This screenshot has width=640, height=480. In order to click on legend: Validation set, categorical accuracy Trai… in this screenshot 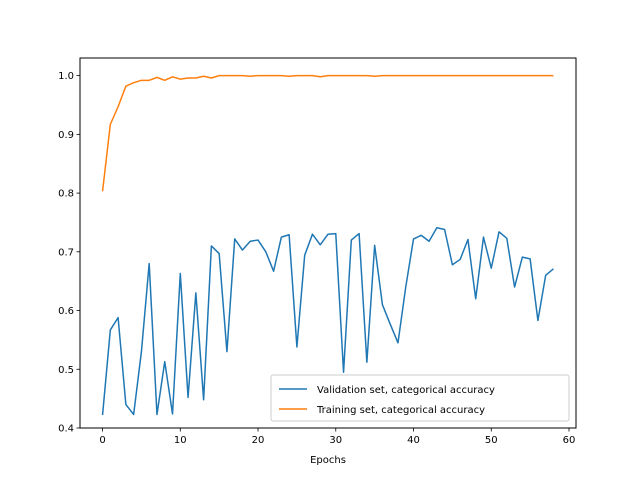, I will do `click(420, 398)`.